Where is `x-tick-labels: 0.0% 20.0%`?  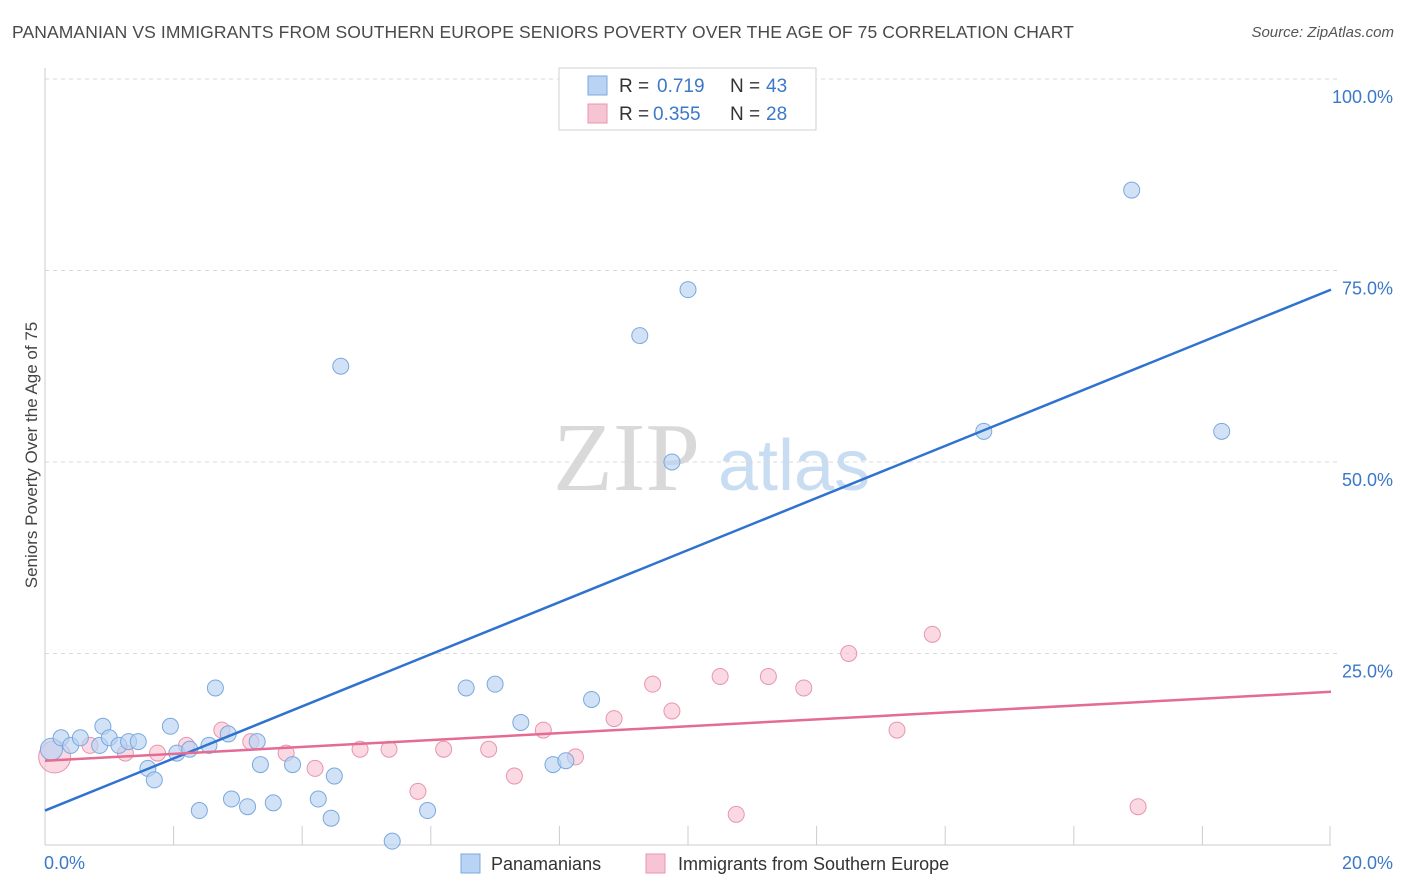
x-tick-labels: 0.0% 20.0% is located at coordinates (718, 863).